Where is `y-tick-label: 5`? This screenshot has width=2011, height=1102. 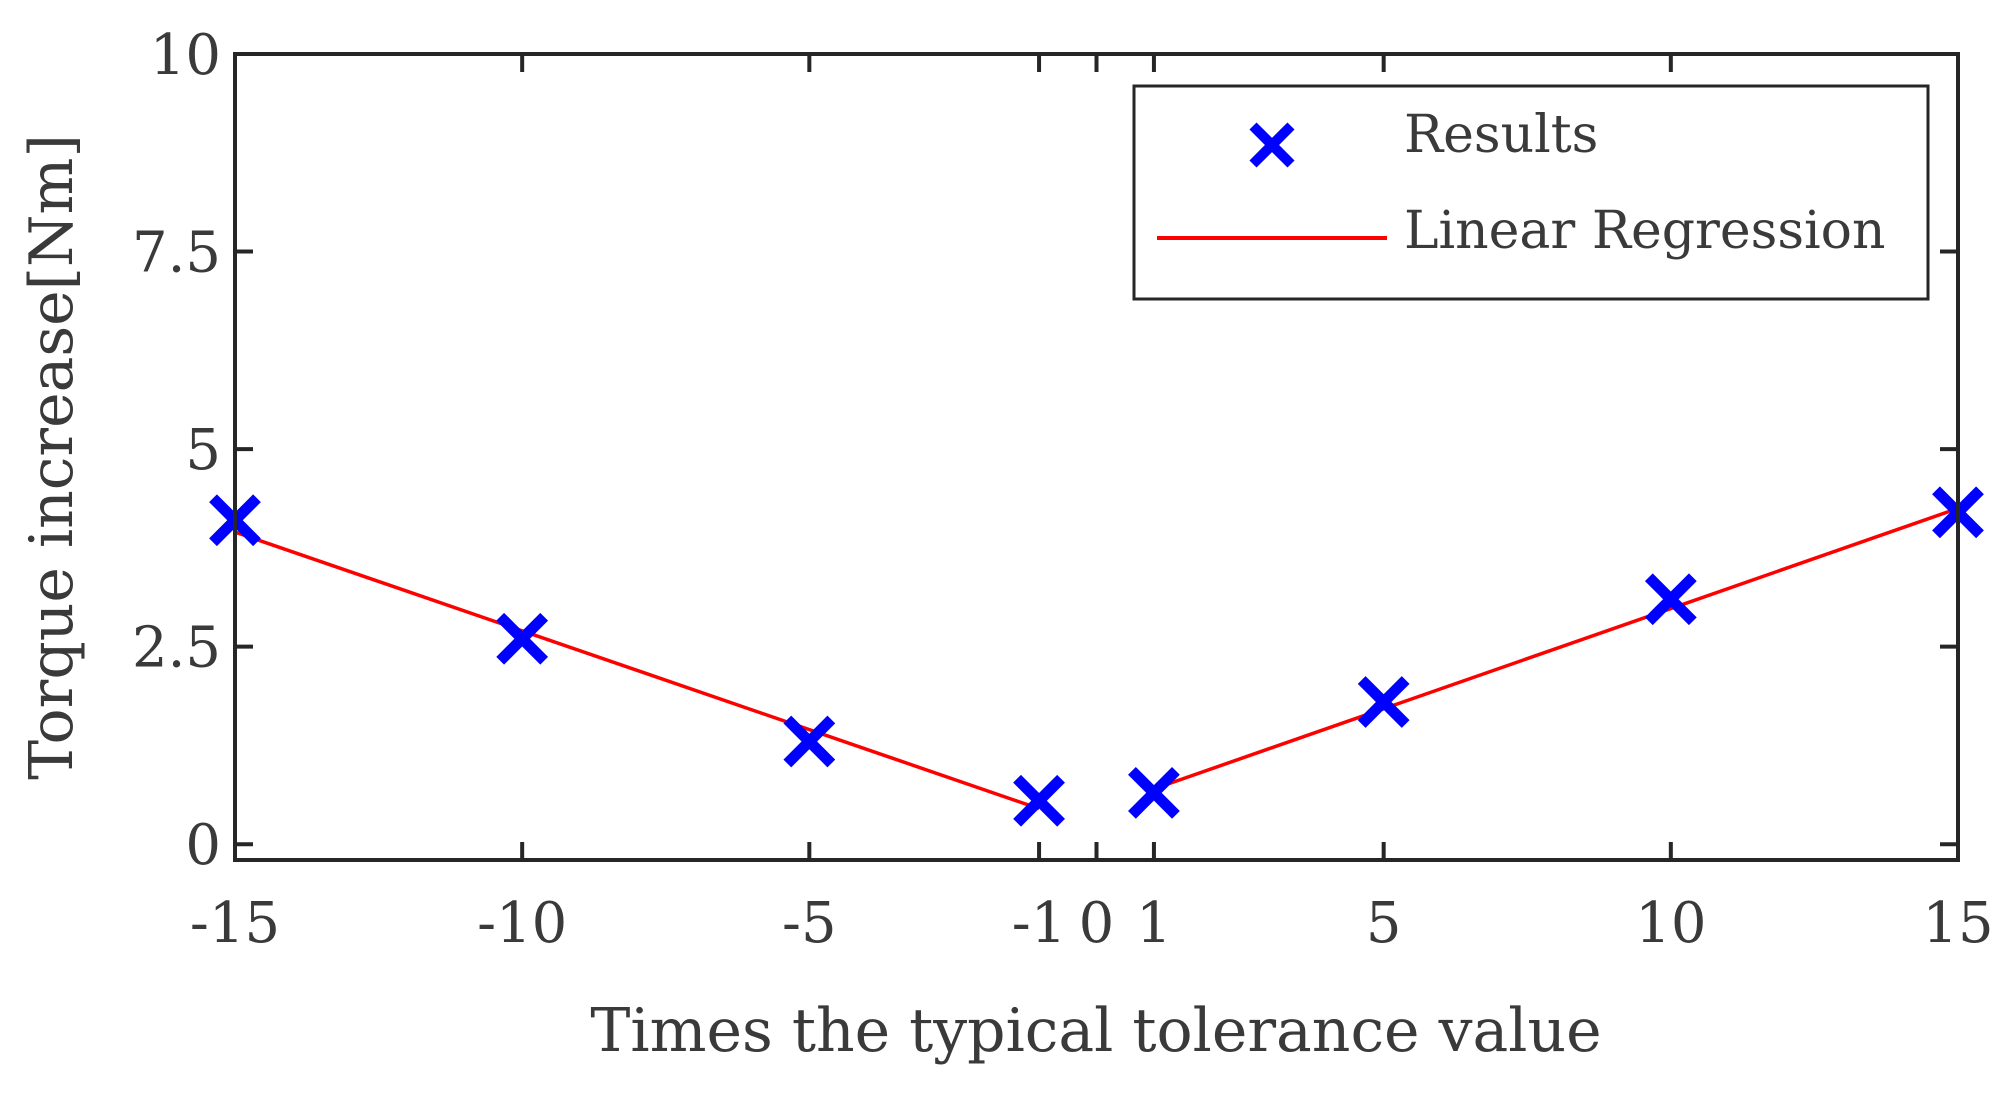
y-tick-label: 5 is located at coordinates (203, 450).